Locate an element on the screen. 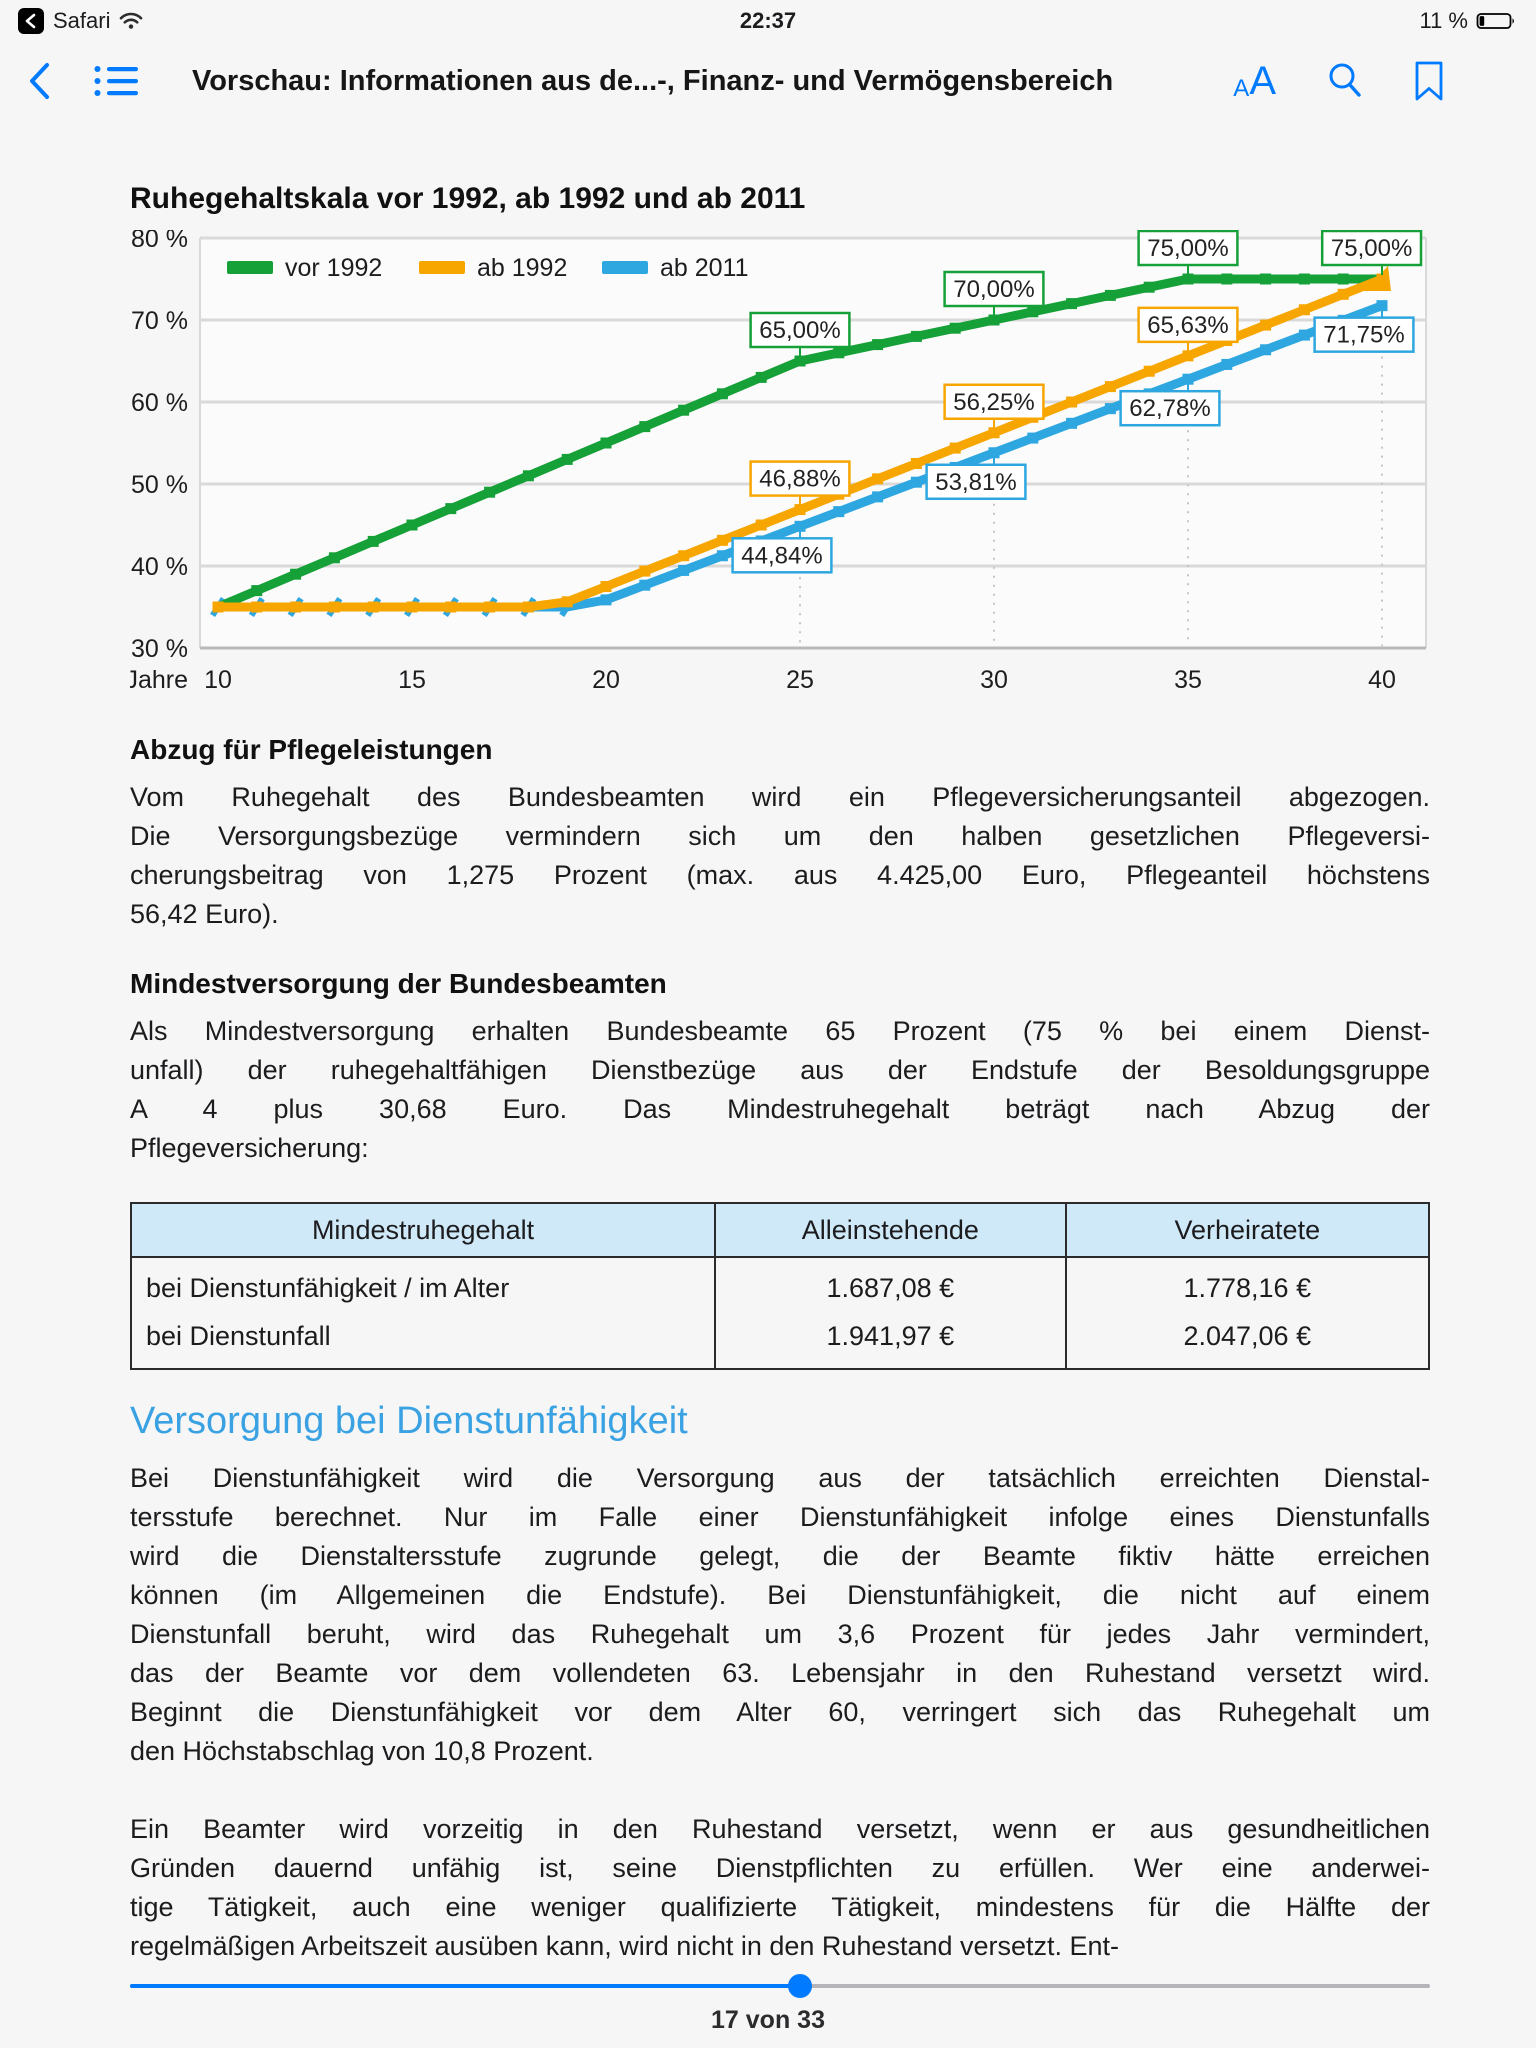  svg-text: 15 is located at coordinates (412, 680).